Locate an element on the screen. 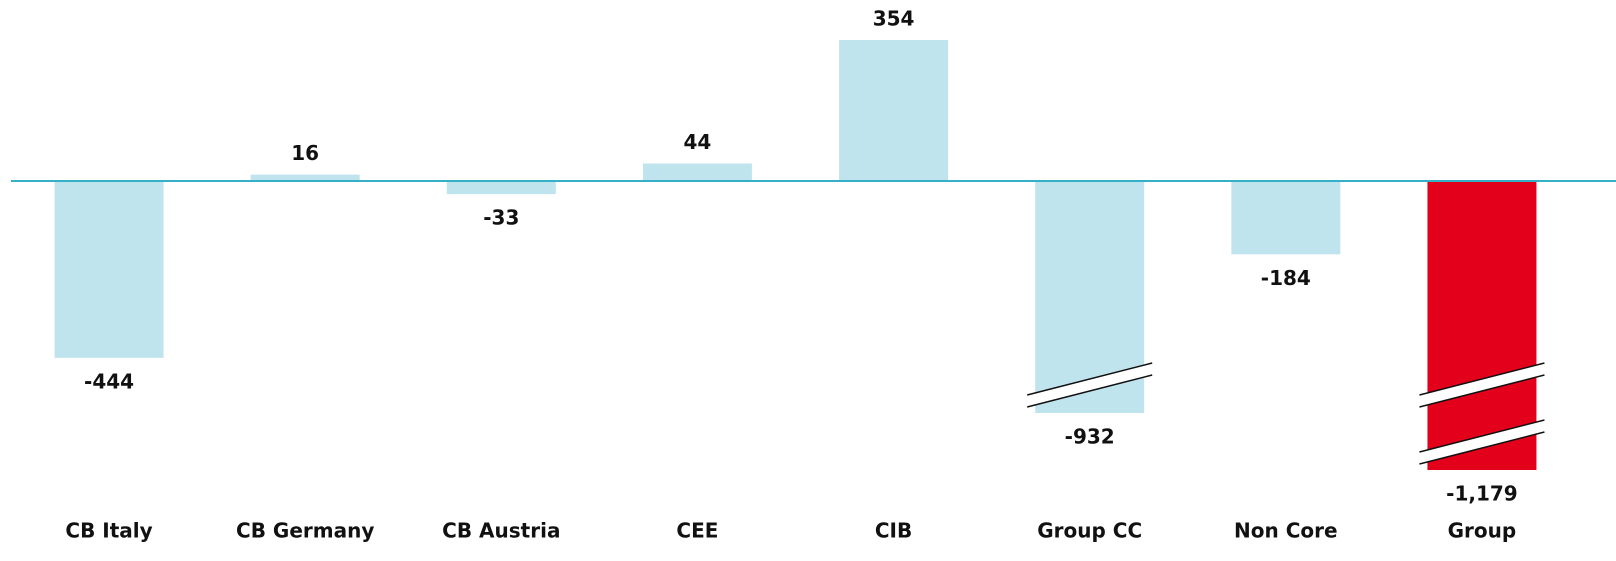 The image size is (1616, 561). x-tick-label: CEE is located at coordinates (697, 531).